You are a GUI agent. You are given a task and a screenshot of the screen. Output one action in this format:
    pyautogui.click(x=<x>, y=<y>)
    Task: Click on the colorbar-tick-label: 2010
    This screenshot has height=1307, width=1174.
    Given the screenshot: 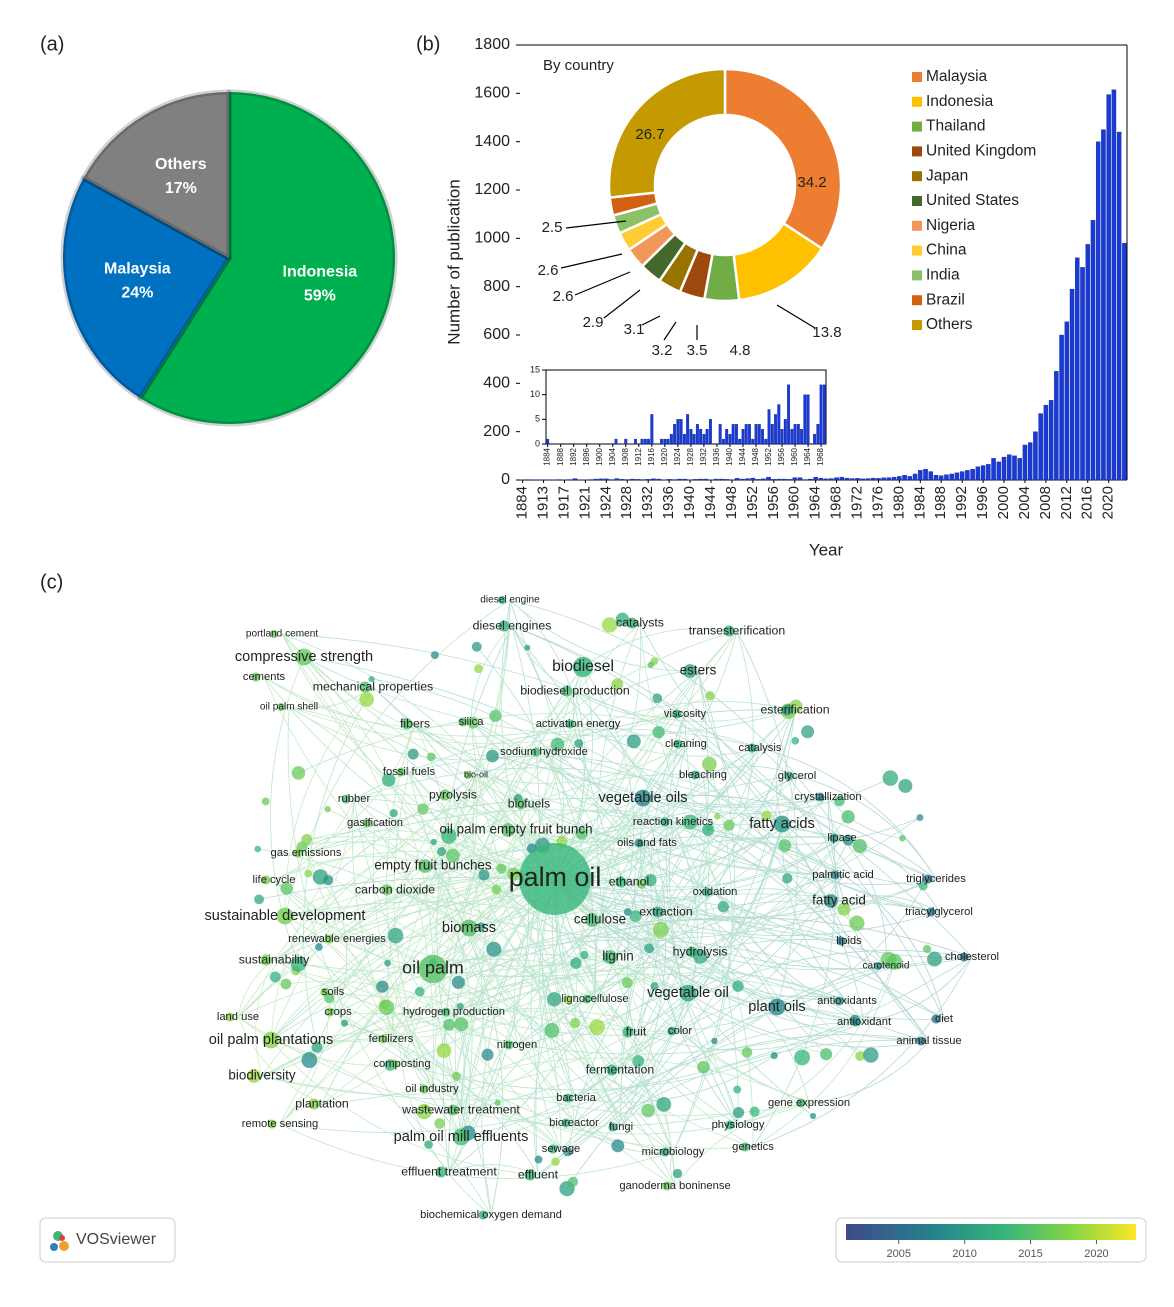 What is the action you would take?
    pyautogui.click(x=964, y=1254)
    